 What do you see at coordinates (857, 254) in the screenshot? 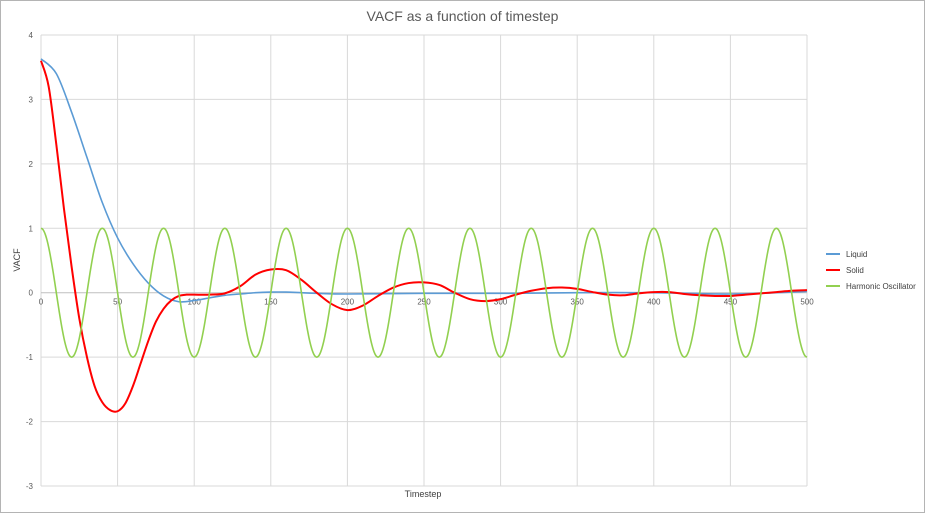
I see `legend-label-liquid: Liquid` at bounding box center [857, 254].